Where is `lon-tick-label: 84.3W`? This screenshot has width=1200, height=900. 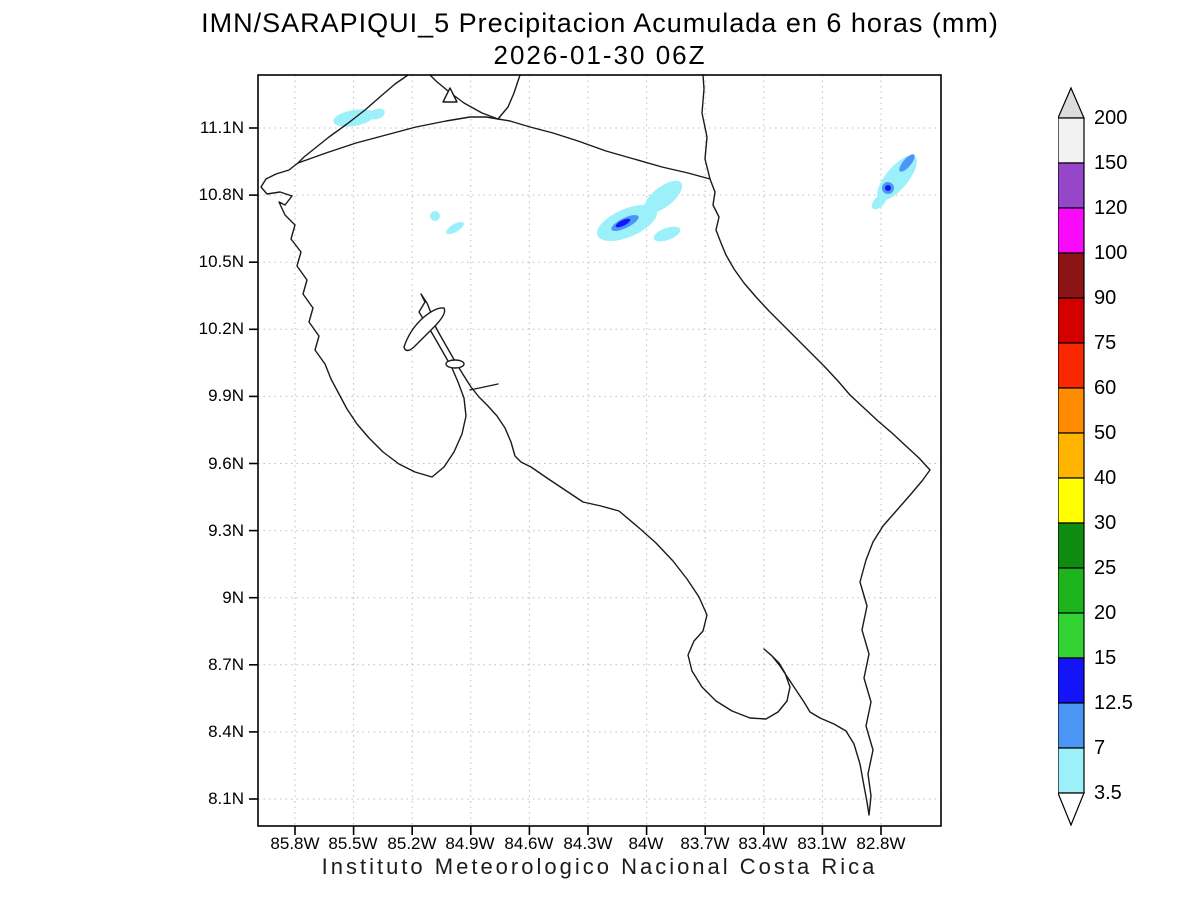
lon-tick-label: 84.3W is located at coordinates (588, 843).